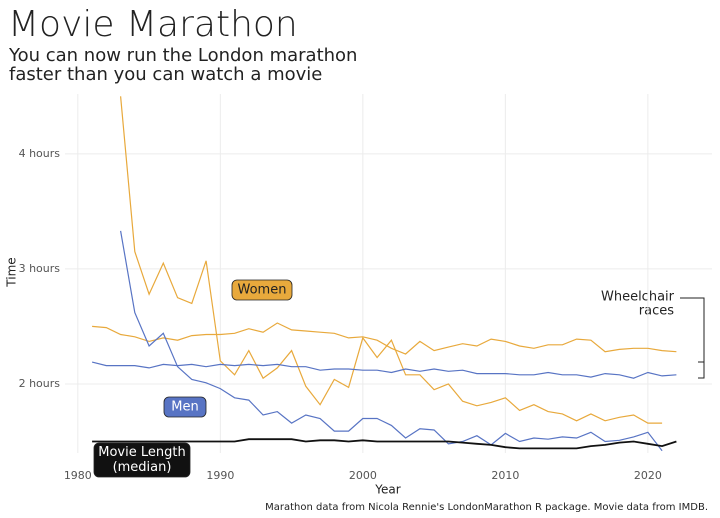 The image size is (720, 518). Describe the element at coordinates (220, 475) in the screenshot. I see `x-tick-label: 1990` at that location.